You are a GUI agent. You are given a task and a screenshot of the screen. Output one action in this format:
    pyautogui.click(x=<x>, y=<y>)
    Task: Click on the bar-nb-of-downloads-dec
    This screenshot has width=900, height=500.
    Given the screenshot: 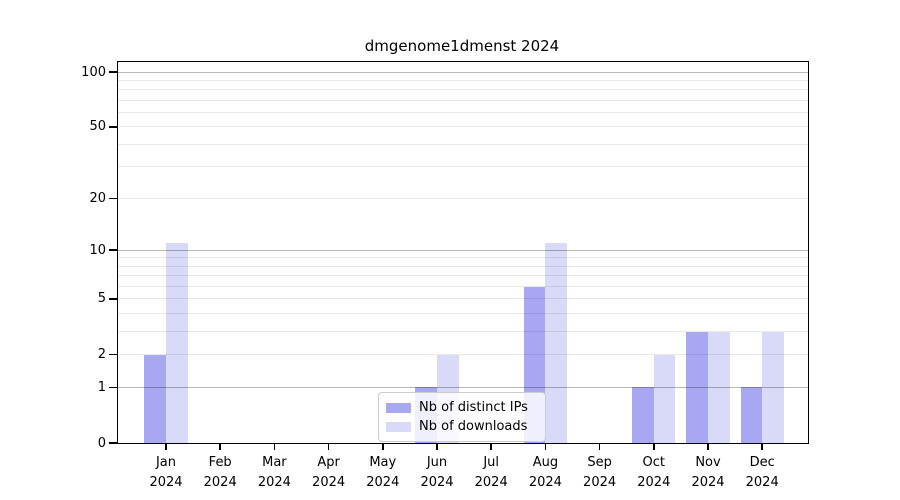 What is the action you would take?
    pyautogui.click(x=773, y=387)
    